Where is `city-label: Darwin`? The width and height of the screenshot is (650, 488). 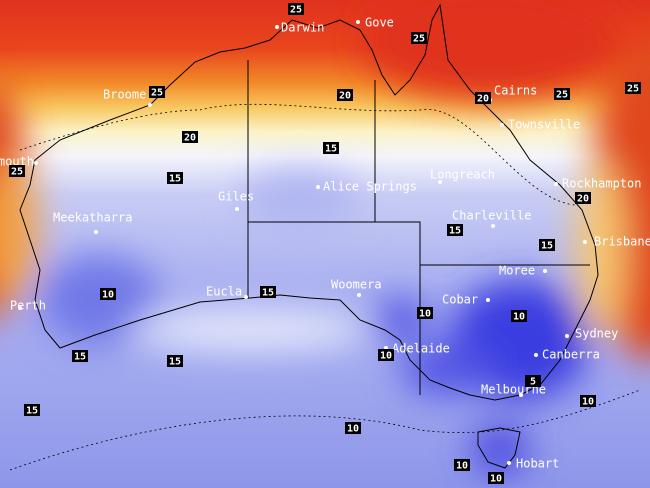
city-label: Darwin is located at coordinates (302, 28).